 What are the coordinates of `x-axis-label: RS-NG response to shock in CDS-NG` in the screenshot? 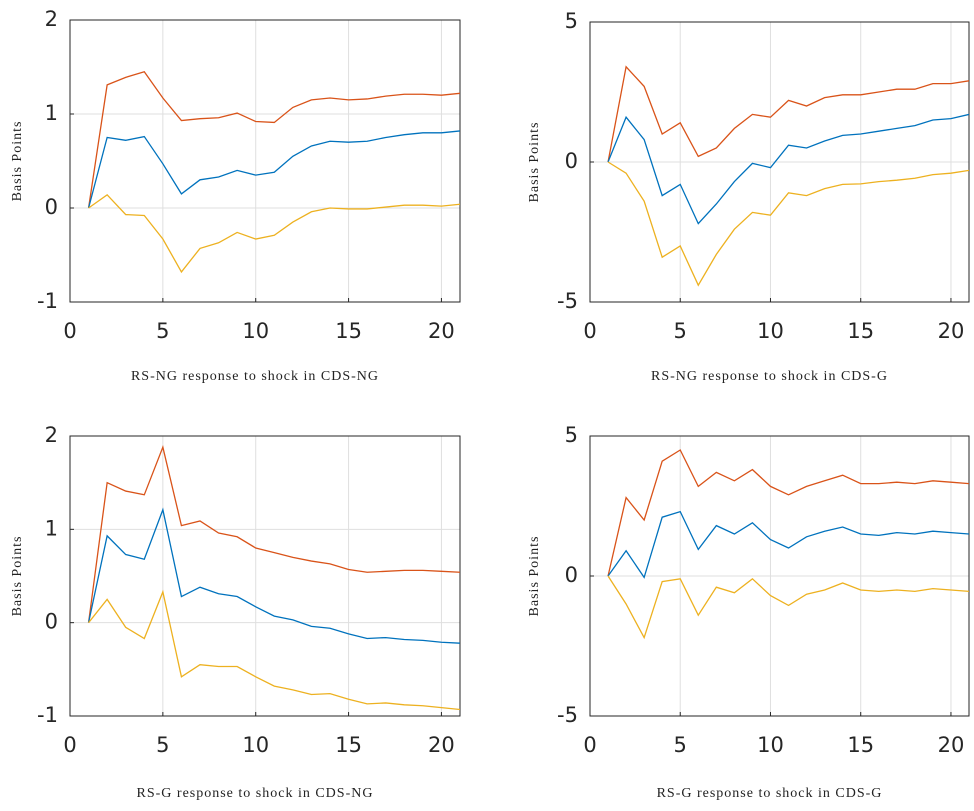 It's located at (255, 376).